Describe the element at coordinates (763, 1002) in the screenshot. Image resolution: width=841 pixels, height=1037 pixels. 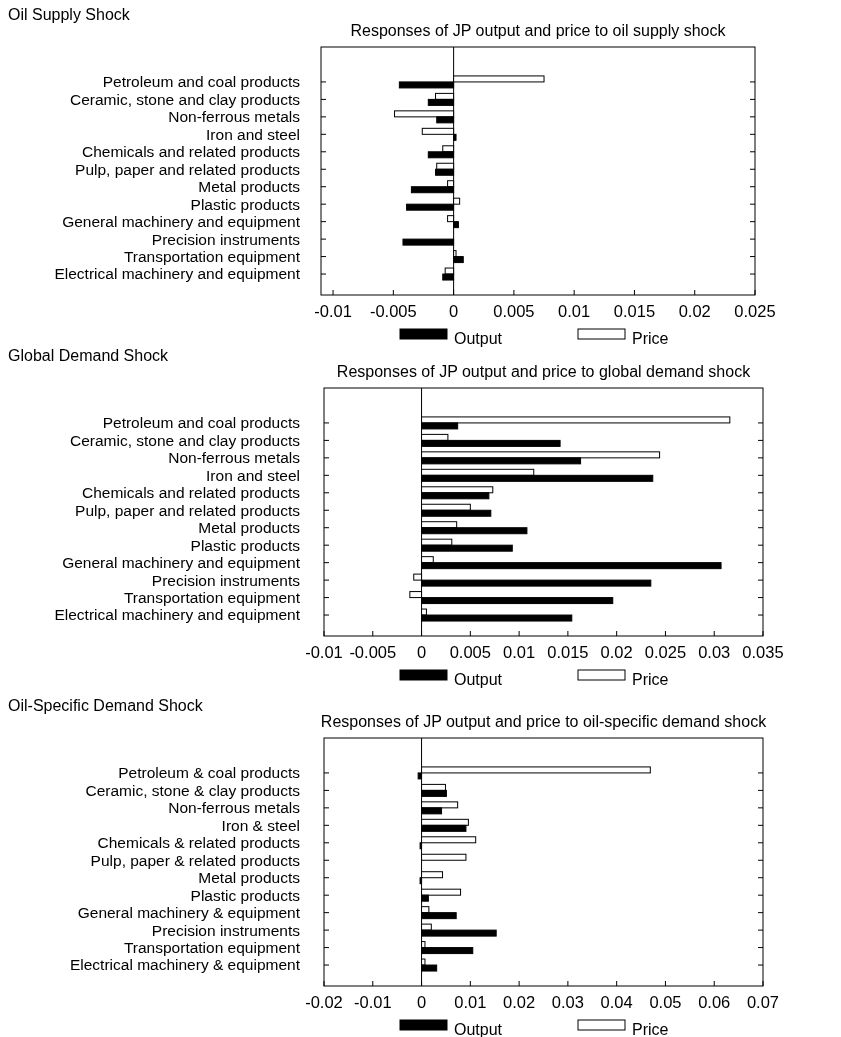
I see `x-tick-label: 0.07` at that location.